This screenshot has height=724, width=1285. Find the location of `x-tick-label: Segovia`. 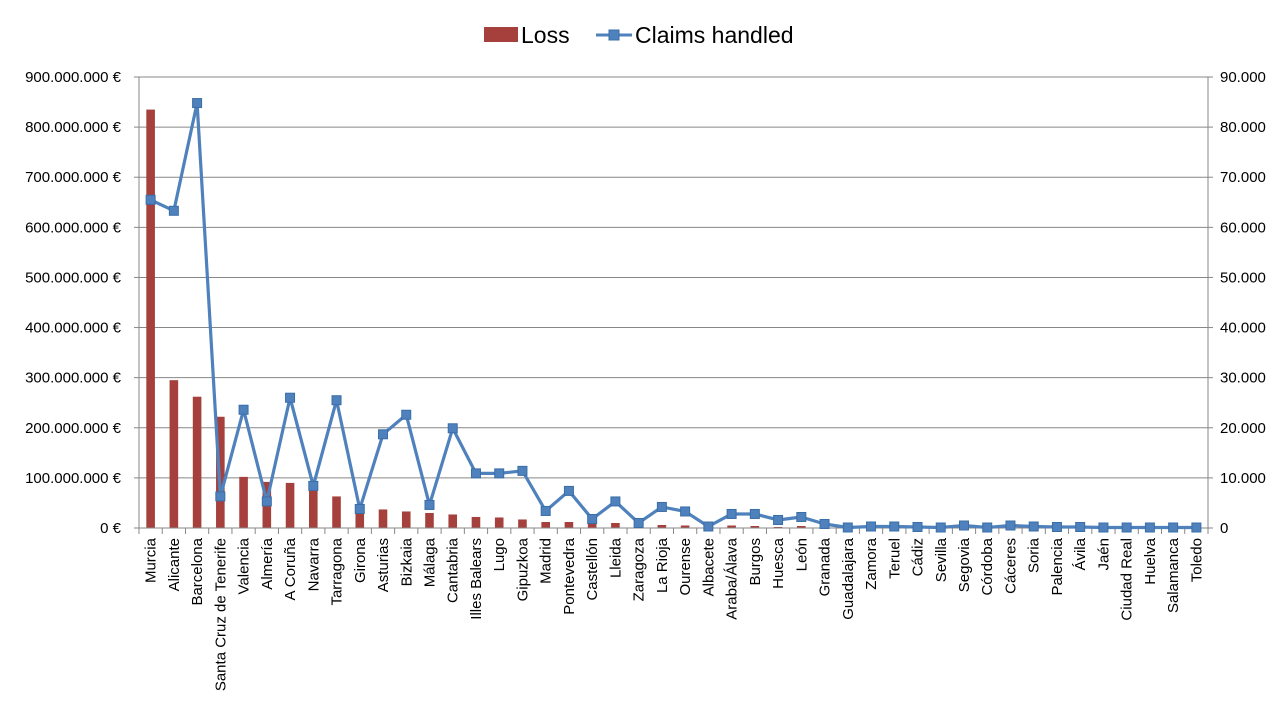

x-tick-label: Segovia is located at coordinates (964, 564).